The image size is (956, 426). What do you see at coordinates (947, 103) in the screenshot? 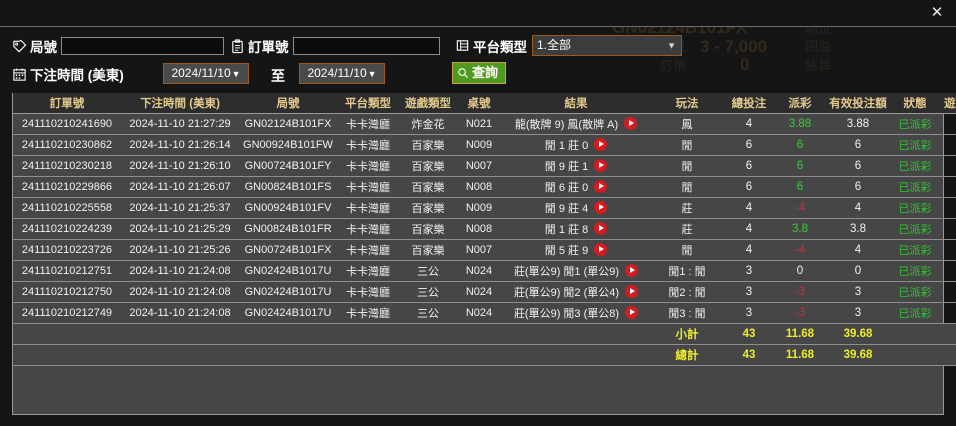
I see `column-header-game_mode: 遊戲模式` at bounding box center [947, 103].